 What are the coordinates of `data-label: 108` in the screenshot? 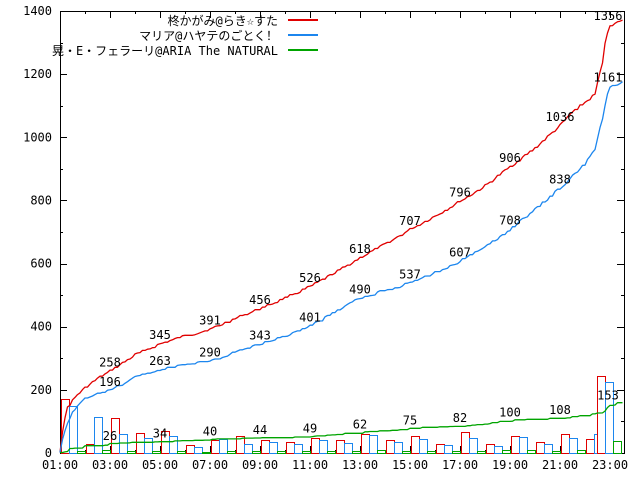 It's located at (560, 410).